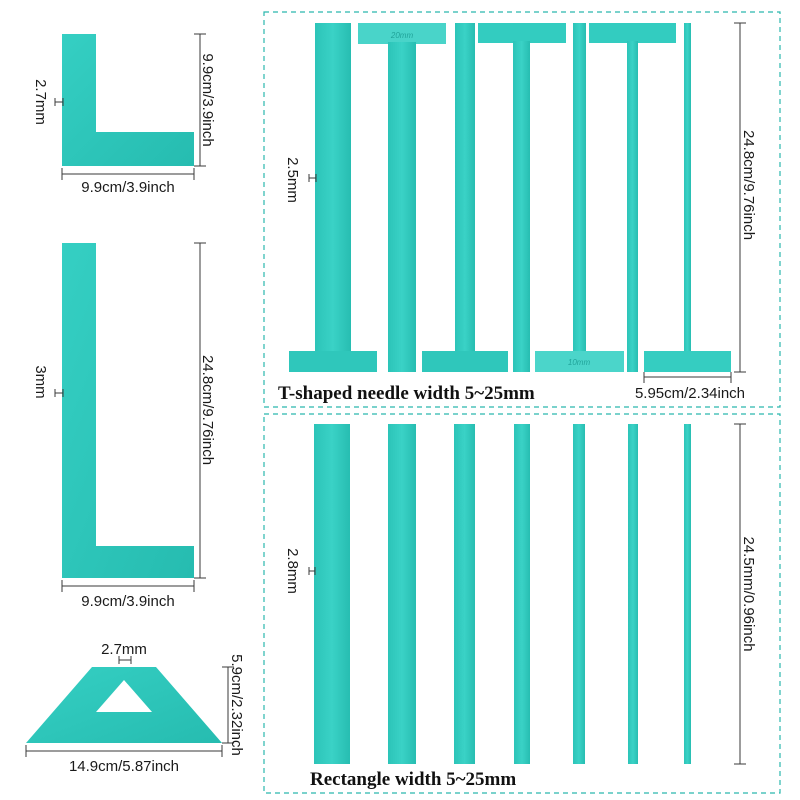  Describe the element at coordinates (207, 99) in the screenshot. I see `small-l-height-label: 9.9cm/3.9inch` at that location.